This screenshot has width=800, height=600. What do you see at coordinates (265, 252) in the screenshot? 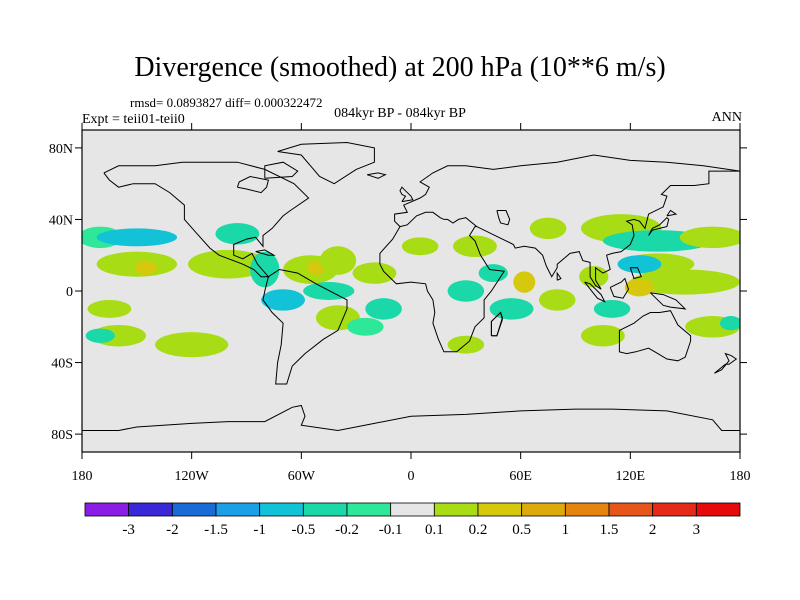
I see `coastline-cuba` at bounding box center [265, 252].